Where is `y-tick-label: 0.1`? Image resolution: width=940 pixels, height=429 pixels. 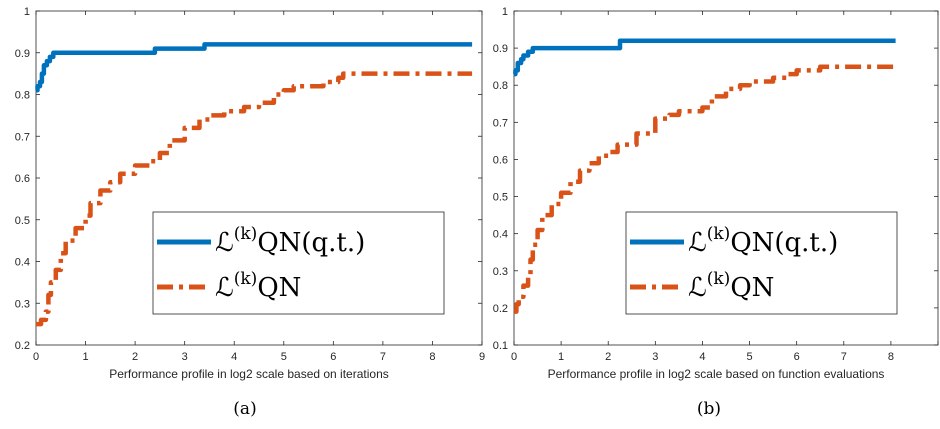 y-tick-label: 0.1 is located at coordinates (500, 346).